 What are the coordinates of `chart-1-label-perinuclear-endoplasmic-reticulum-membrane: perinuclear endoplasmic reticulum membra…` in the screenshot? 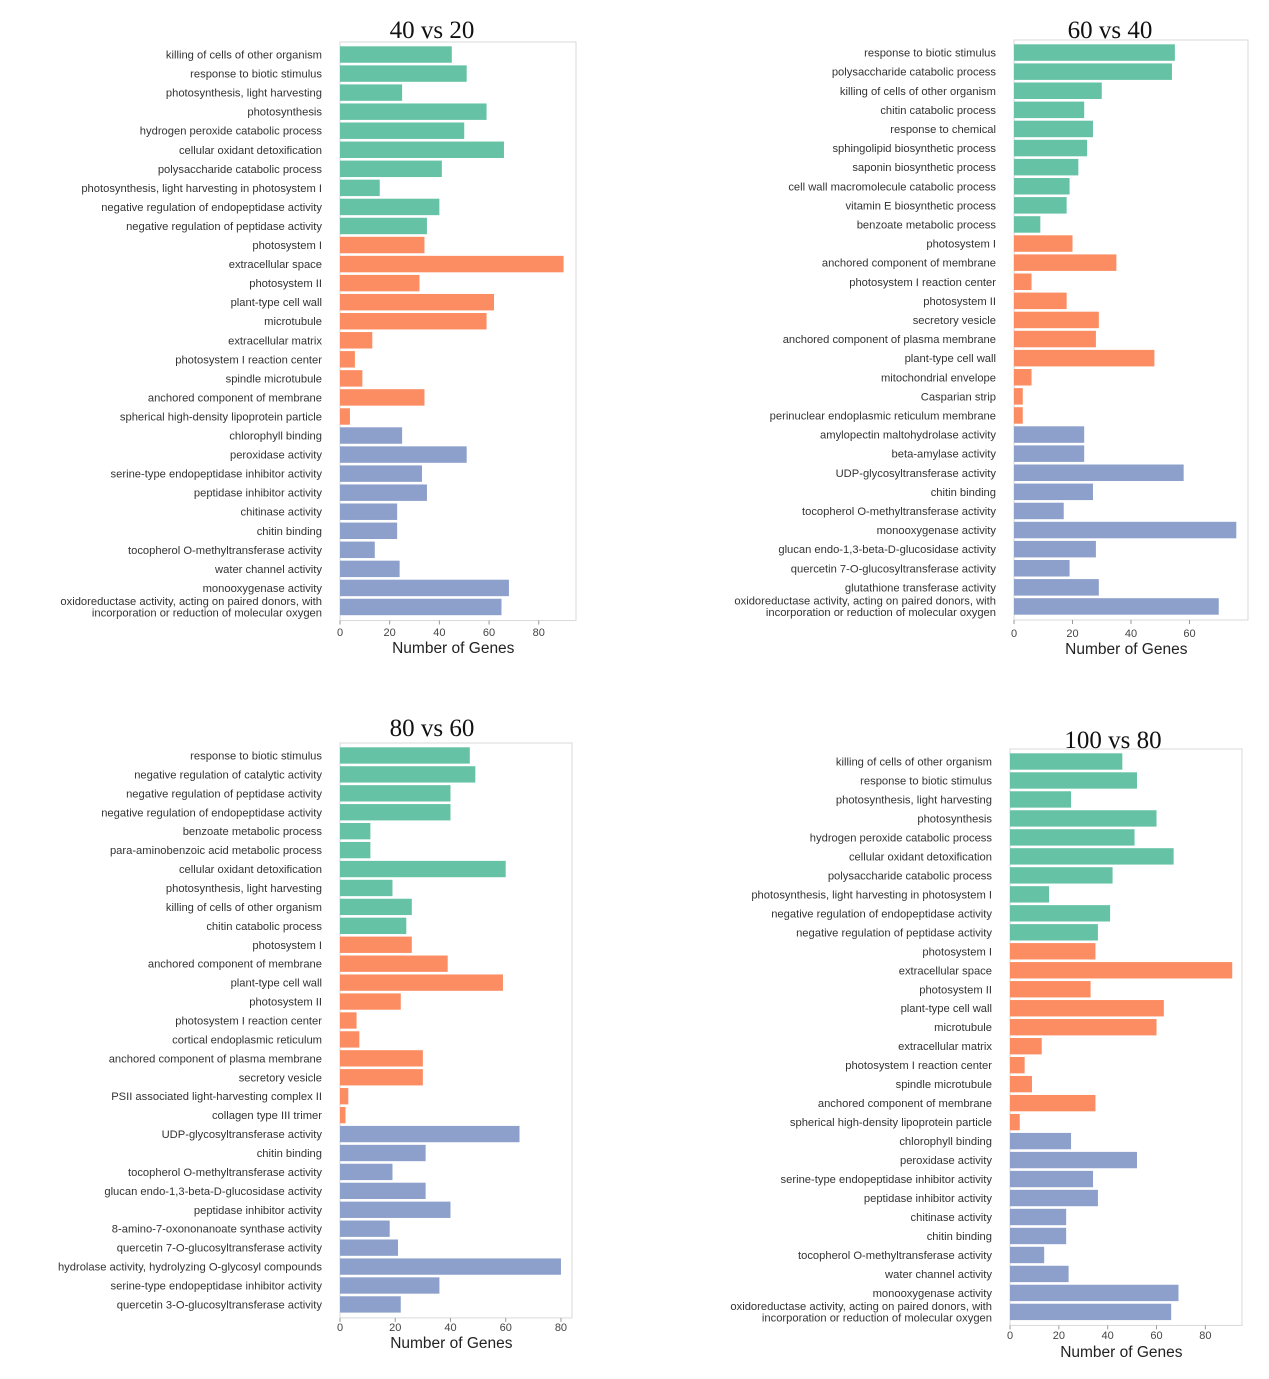 It's located at (883, 416).